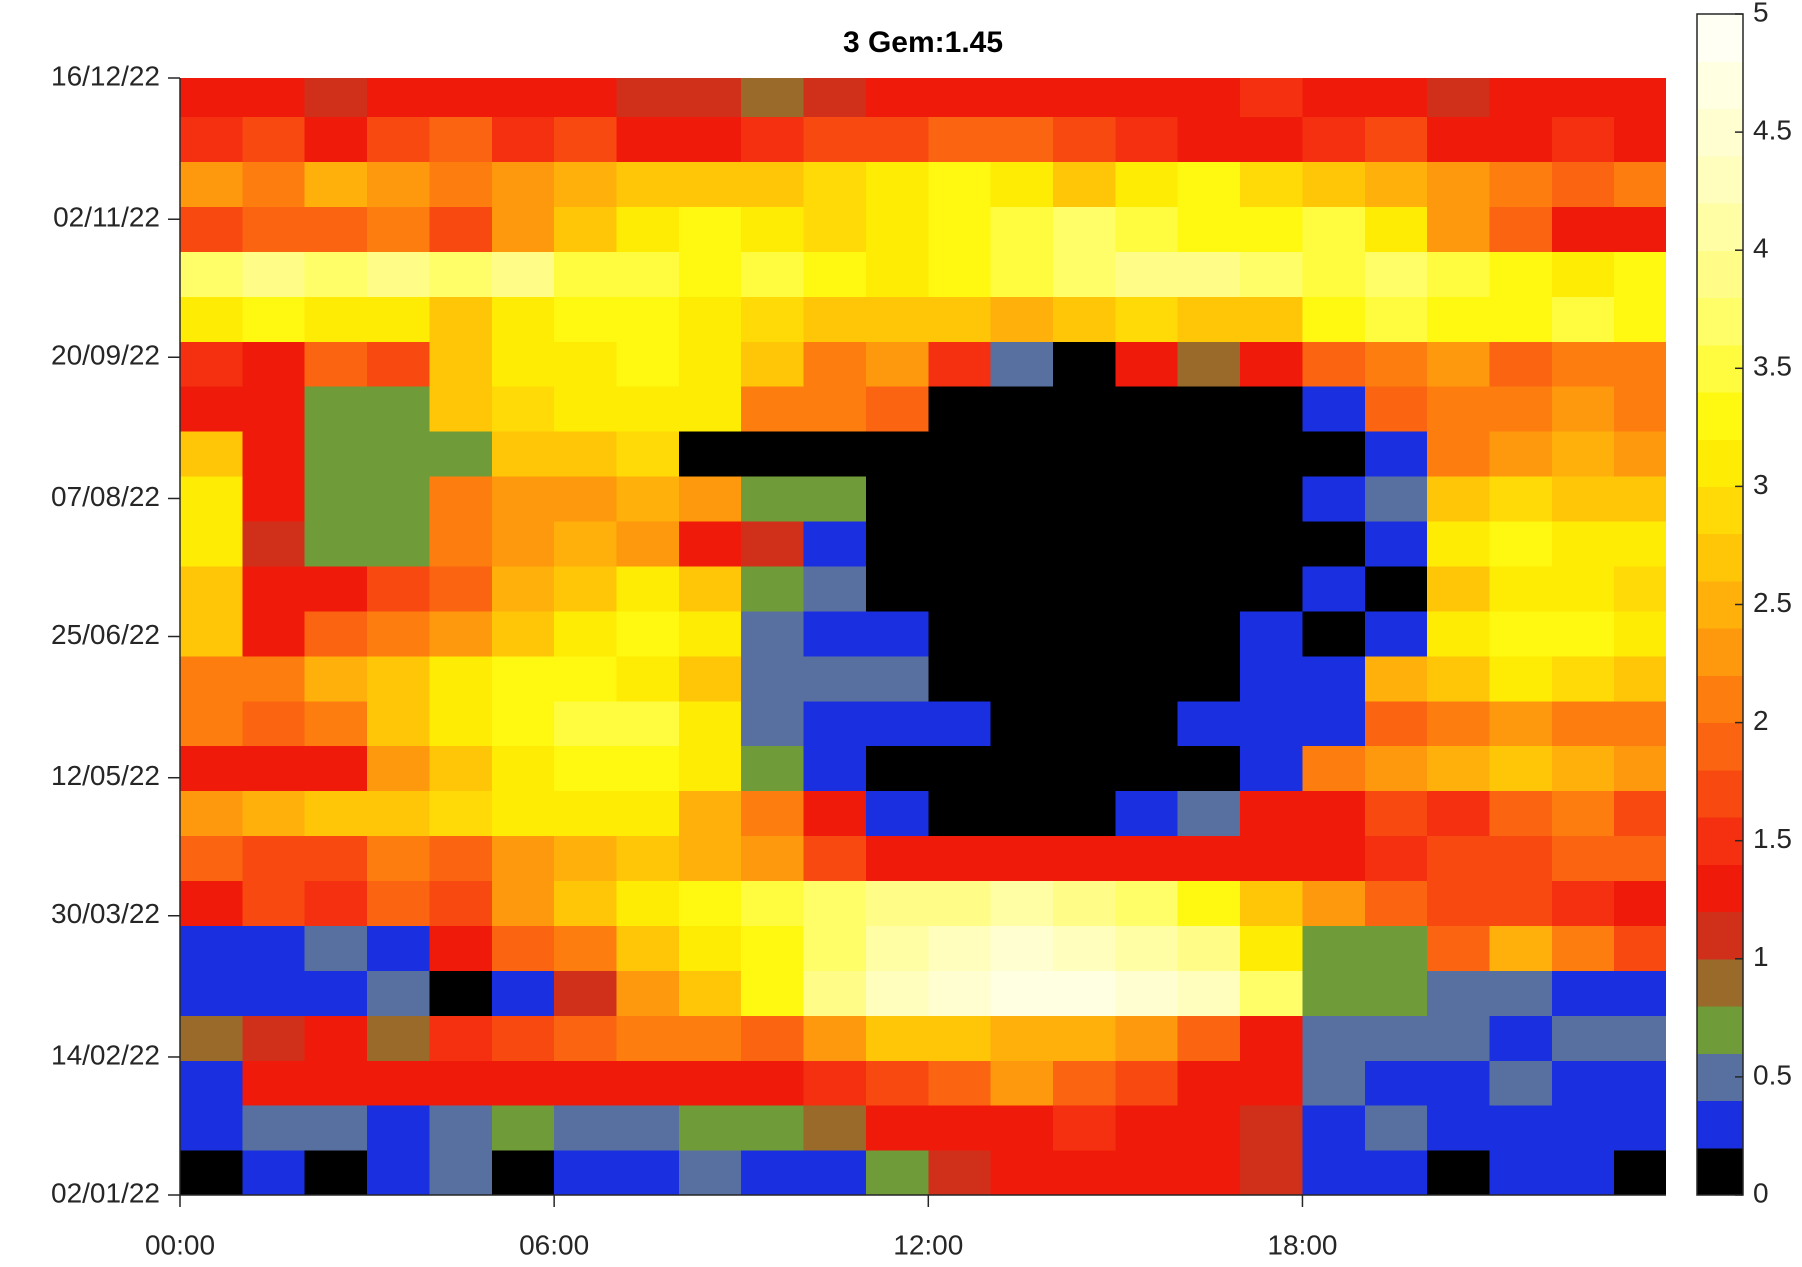  Describe the element at coordinates (105, 355) in the screenshot. I see `y-tick-label: 20/09/22` at that location.